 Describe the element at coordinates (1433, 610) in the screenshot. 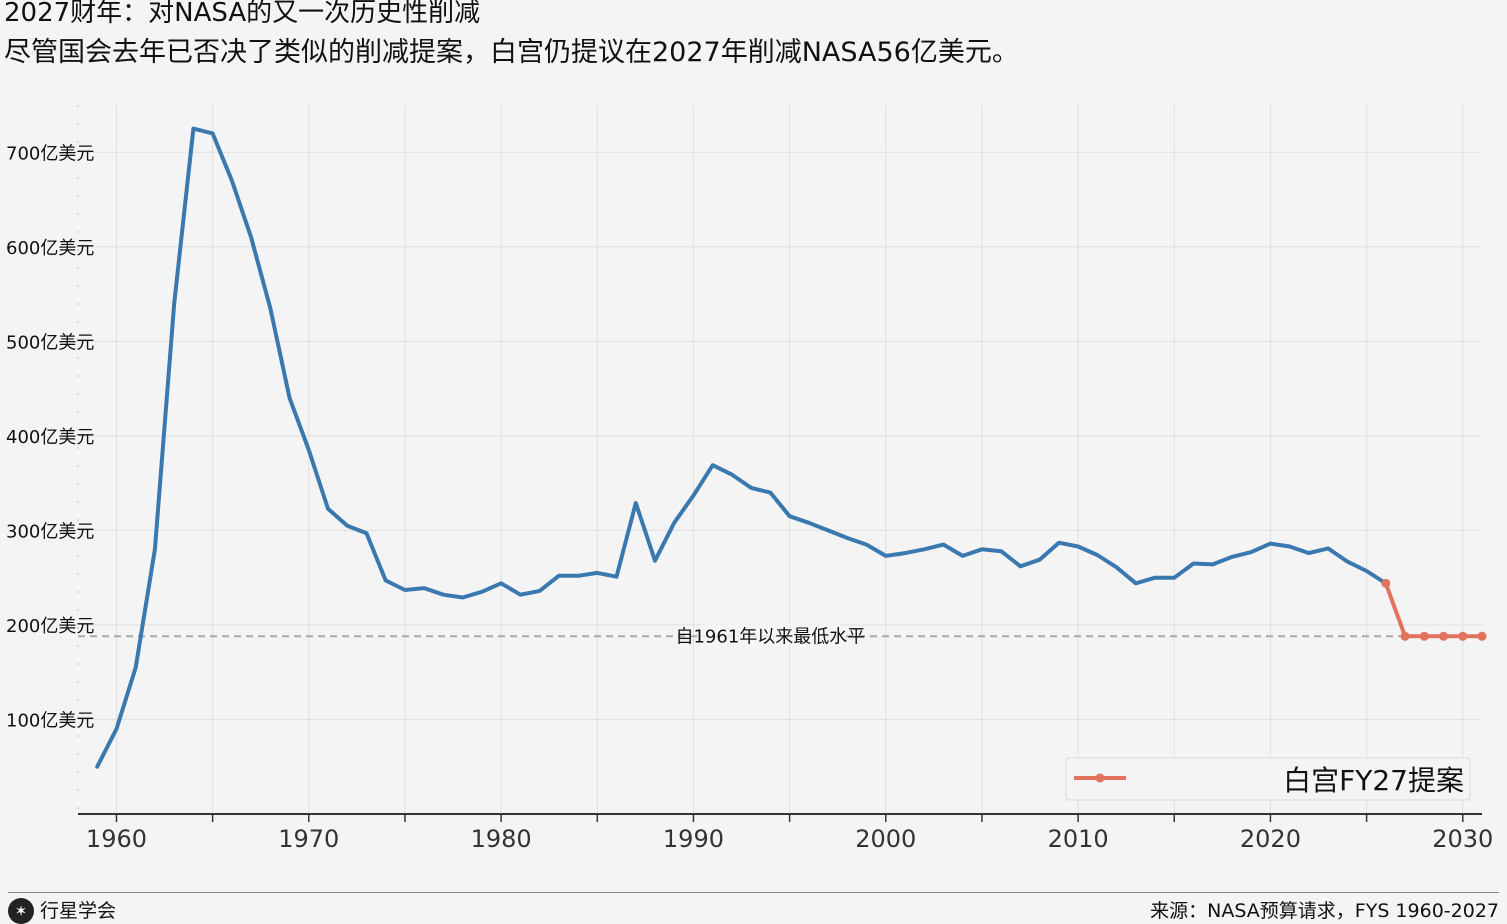

I see `series-line-proposal` at that location.